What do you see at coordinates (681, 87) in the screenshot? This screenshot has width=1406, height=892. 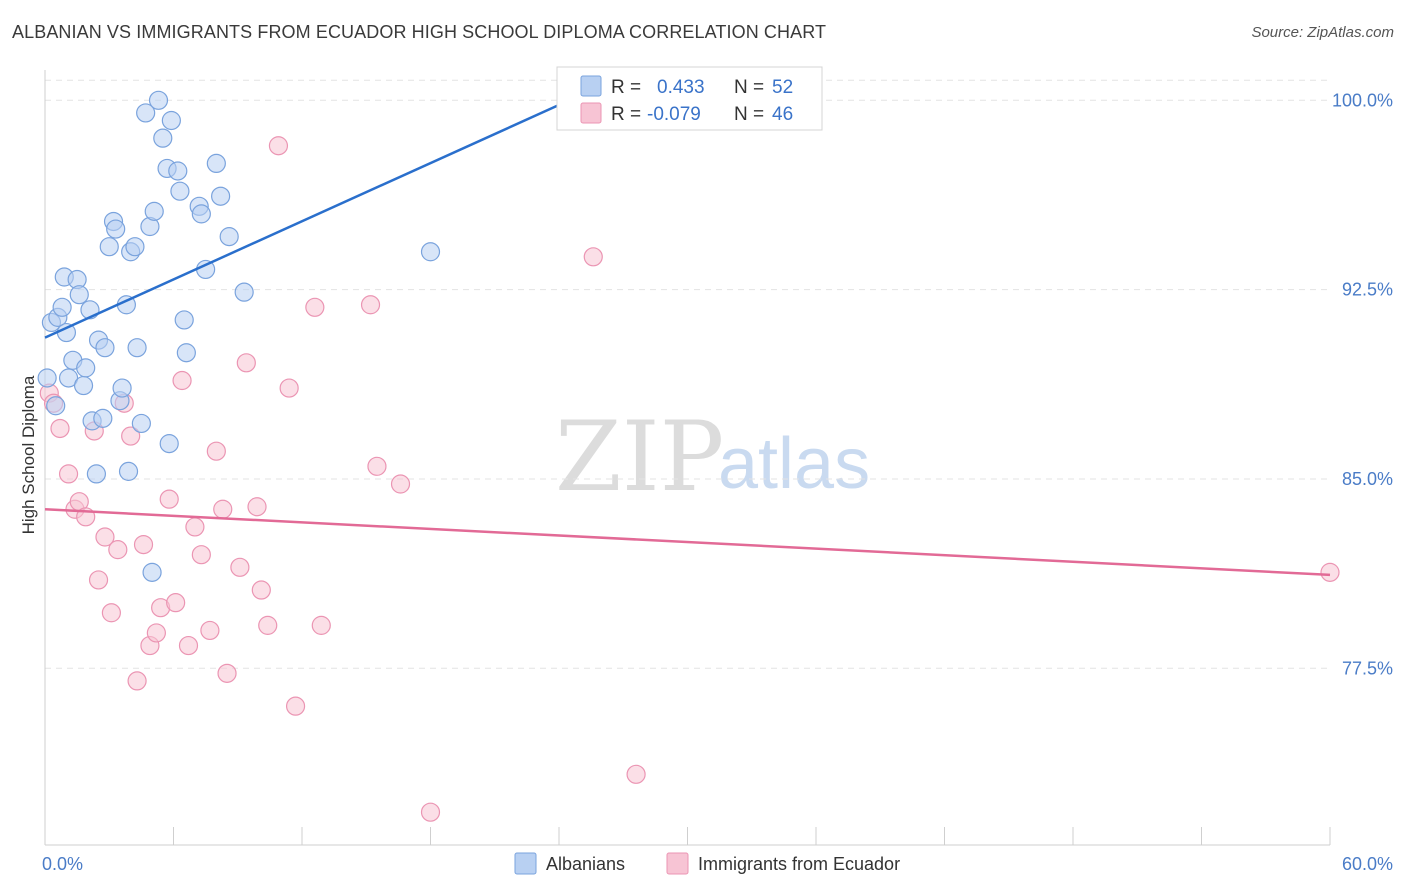 I see `stats-r-value-albanians: 0.433` at bounding box center [681, 87].